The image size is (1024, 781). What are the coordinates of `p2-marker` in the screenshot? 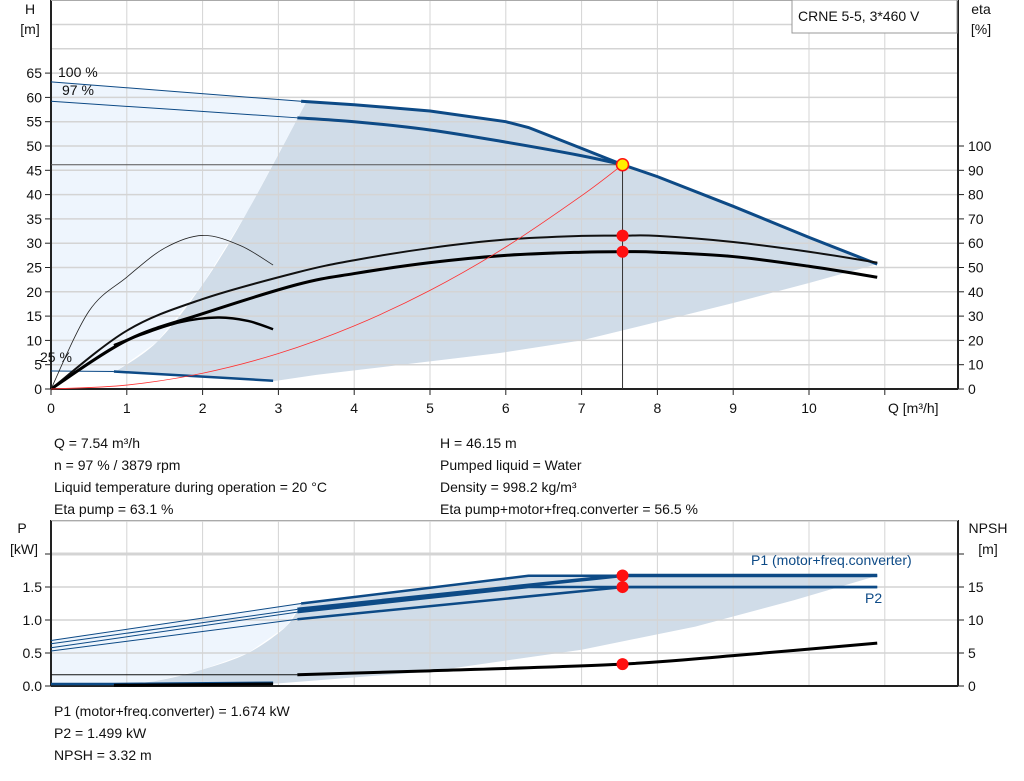 It's located at (622, 587).